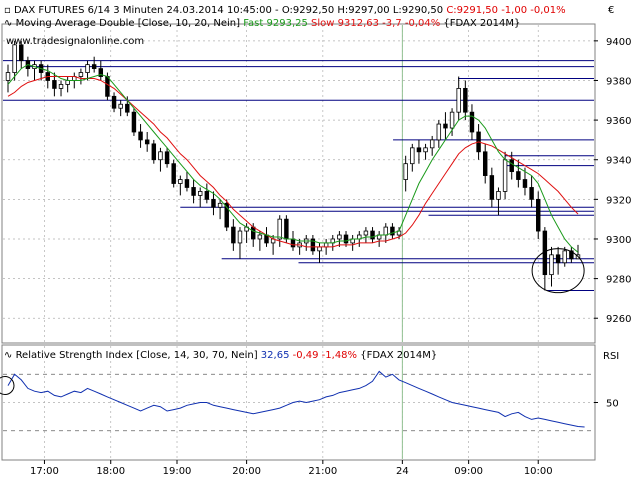  I want to click on time-tick-label: 18:00, so click(110, 471).